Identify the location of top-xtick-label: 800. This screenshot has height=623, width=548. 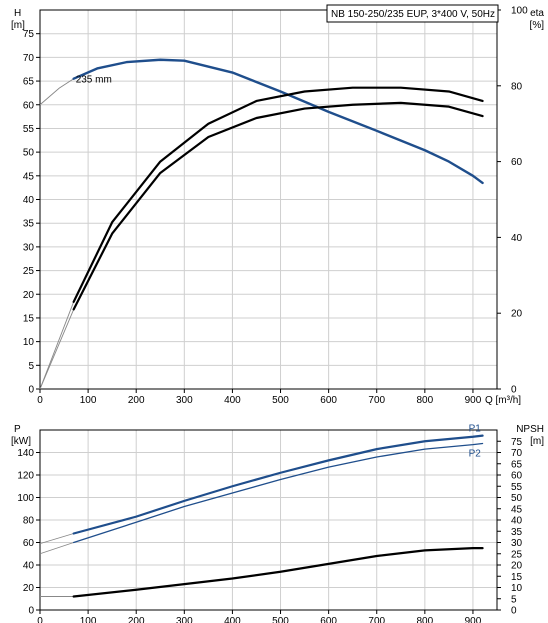
(424, 400).